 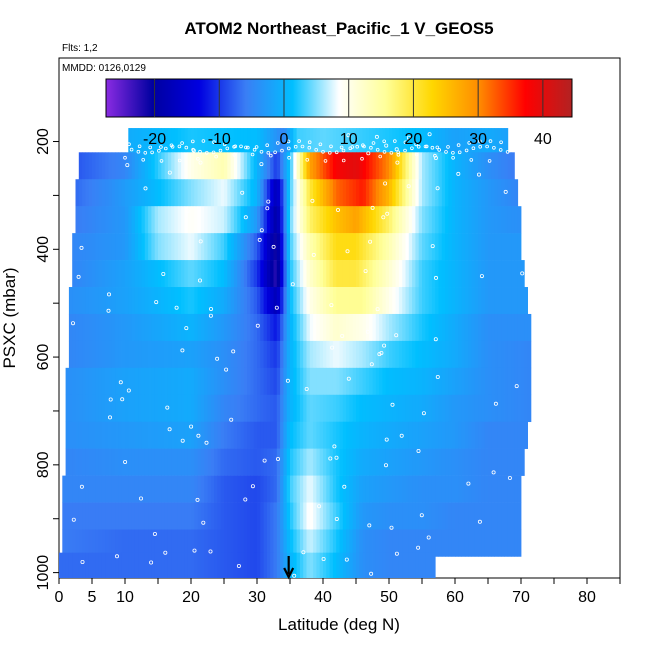 What do you see at coordinates (9, 317) in the screenshot?
I see `y-axis-title: PSXC (mbar)` at bounding box center [9, 317].